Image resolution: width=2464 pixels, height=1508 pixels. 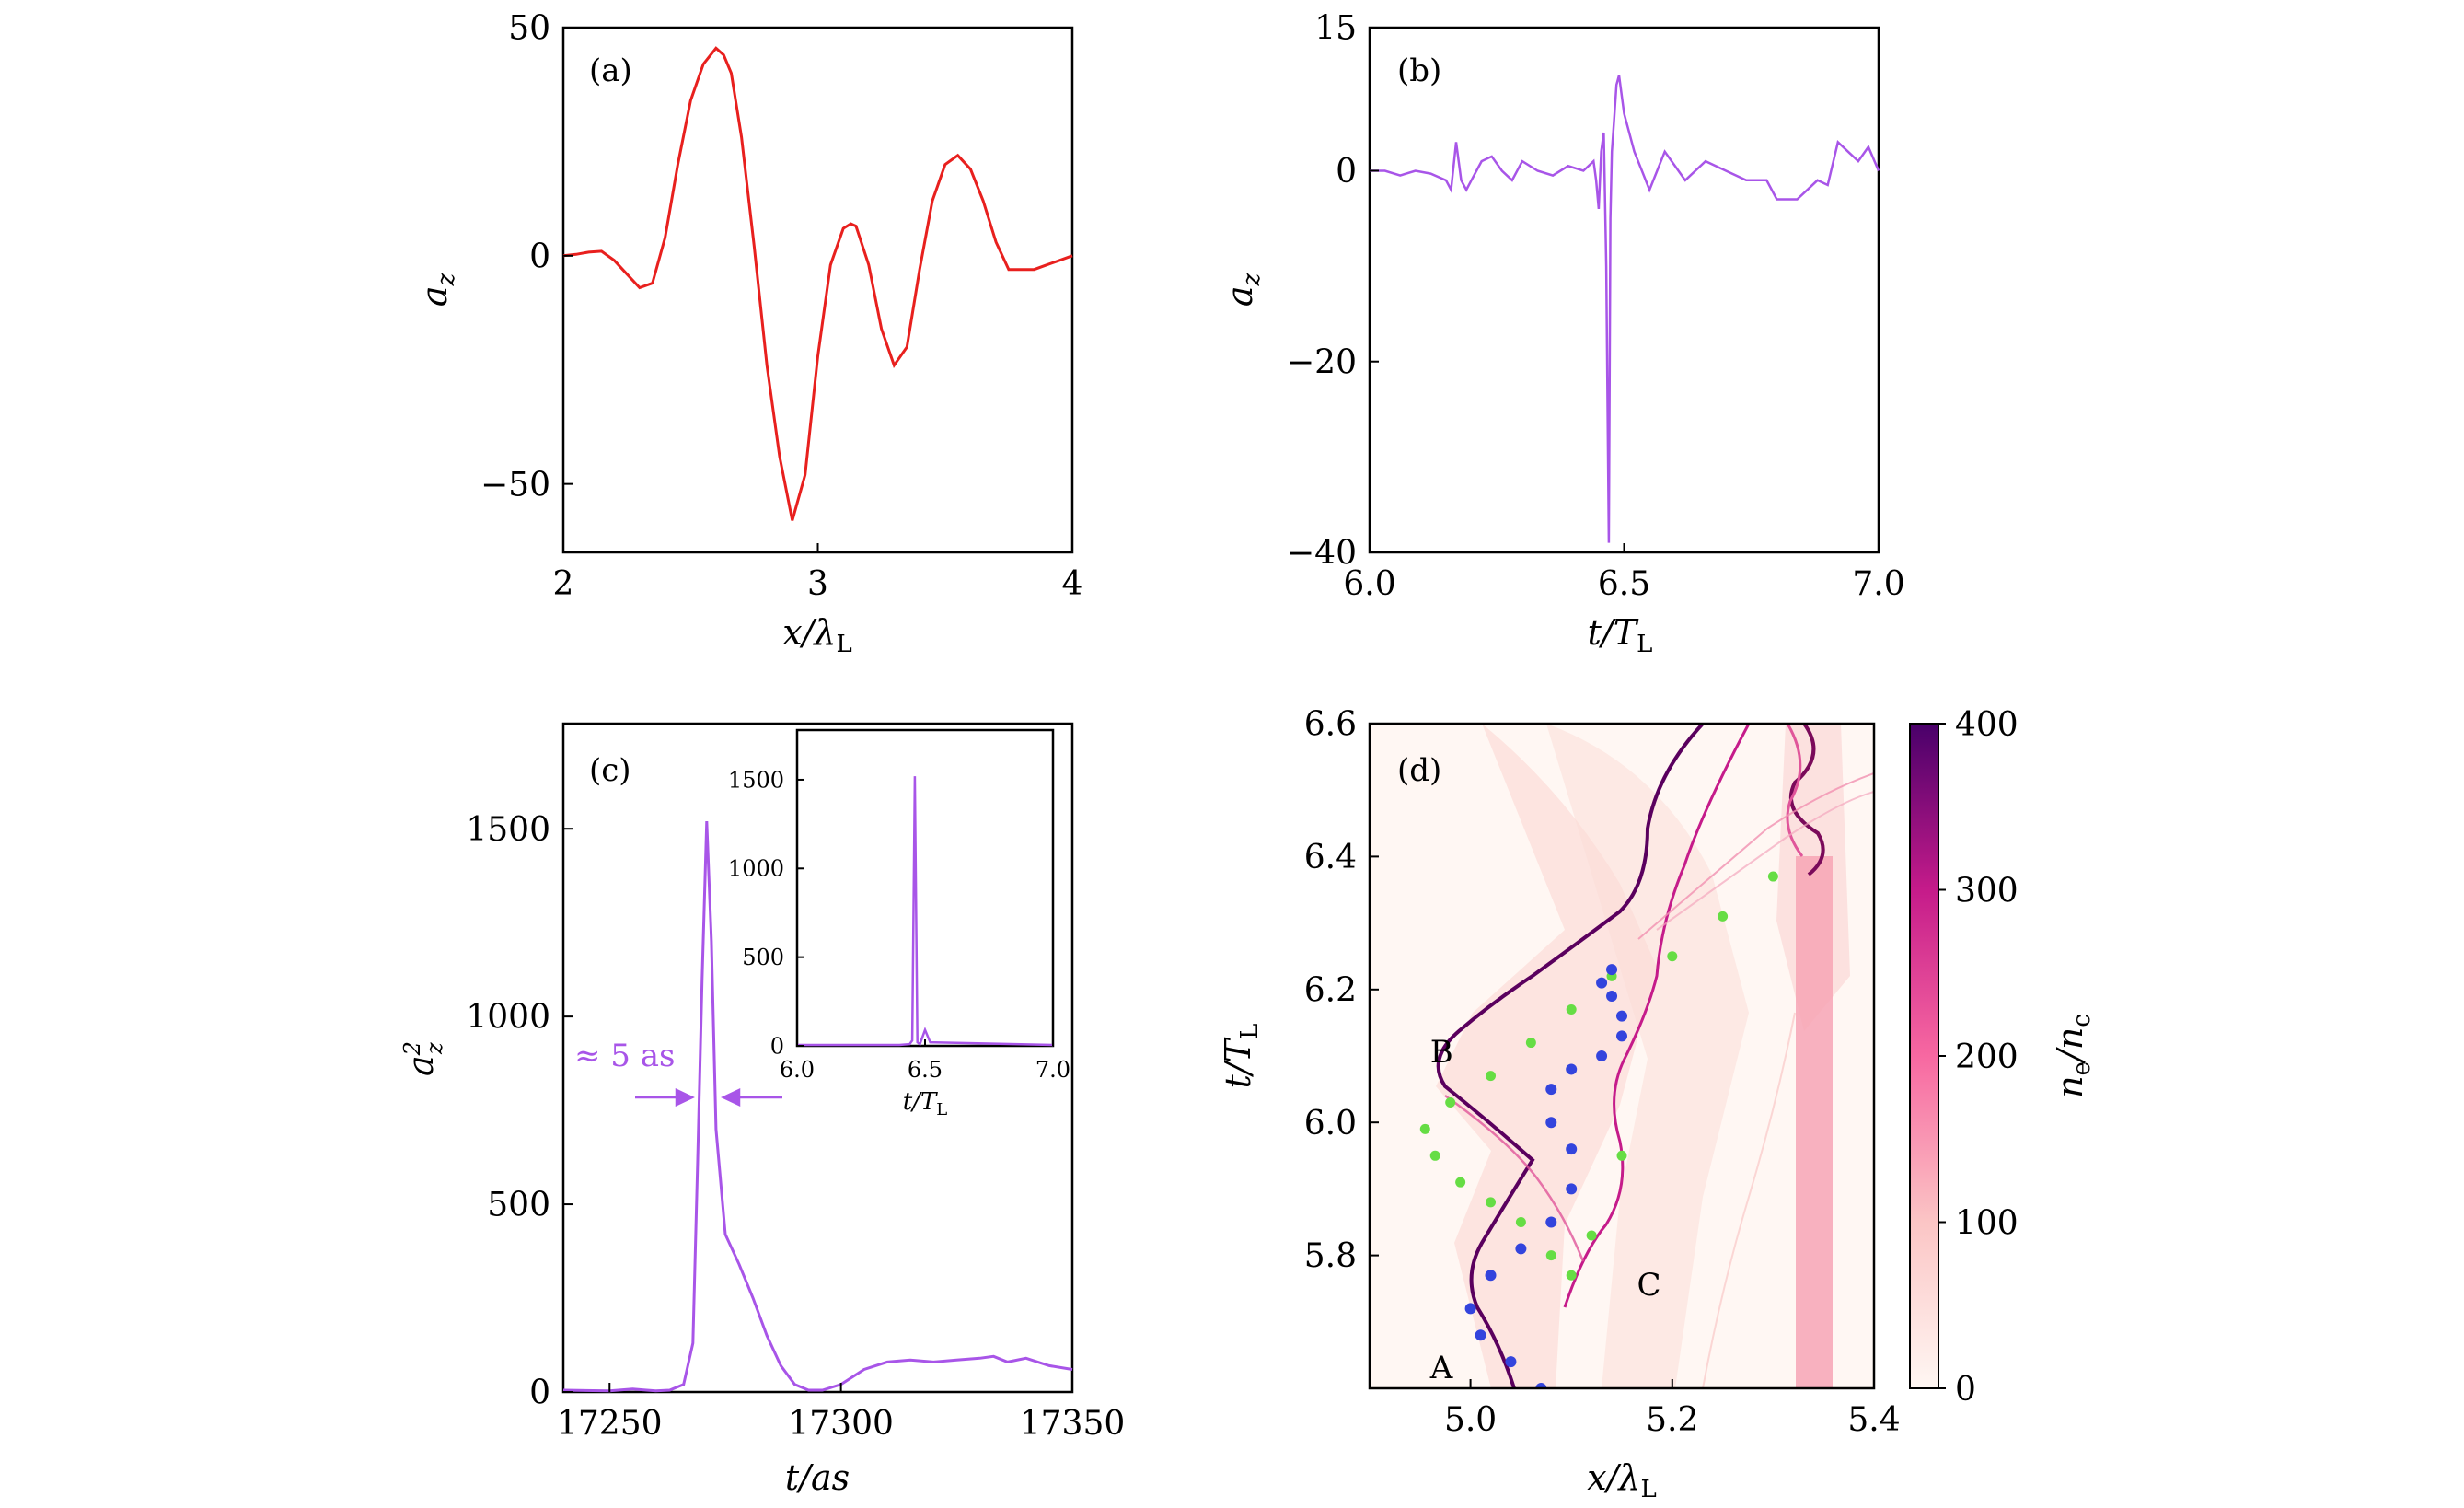 I want to click on panel-a-xtick-label-0: 2, so click(x=563, y=584).